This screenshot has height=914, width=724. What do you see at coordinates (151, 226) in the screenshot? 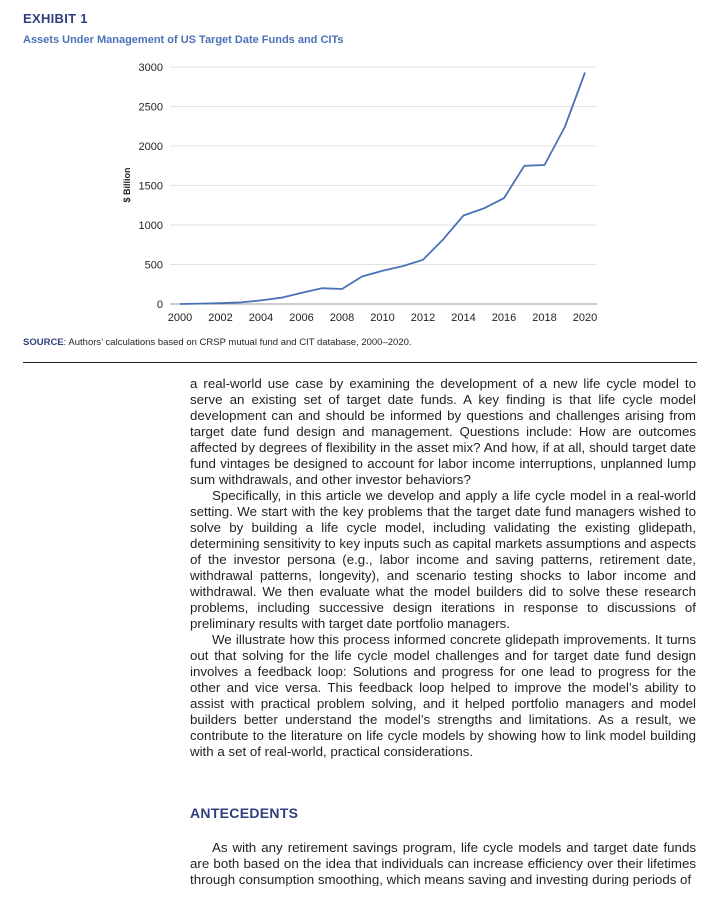
I see `y-tick-label: 1000` at bounding box center [151, 226].